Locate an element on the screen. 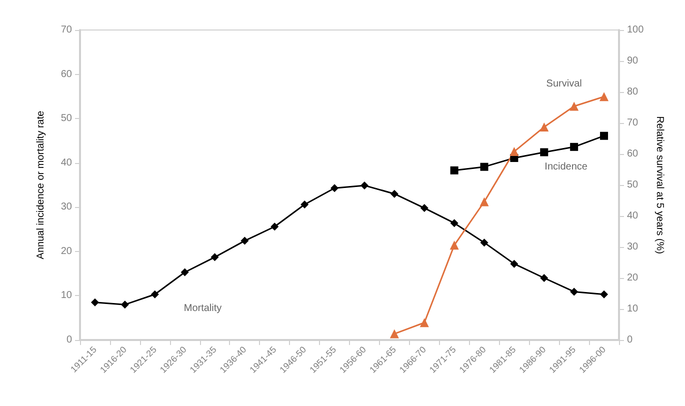  y2-tick-label: 60 is located at coordinates (633, 154).